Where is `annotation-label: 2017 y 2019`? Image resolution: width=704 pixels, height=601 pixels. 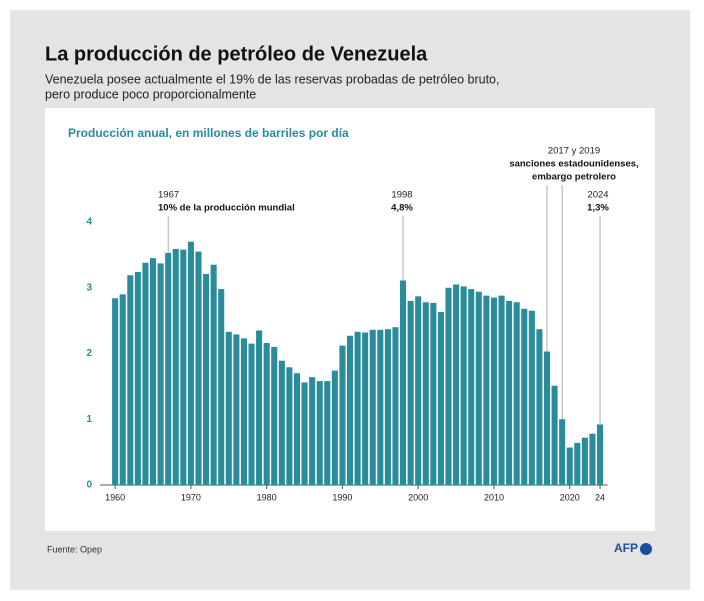
annotation-label: 2017 y 2019 is located at coordinates (574, 151).